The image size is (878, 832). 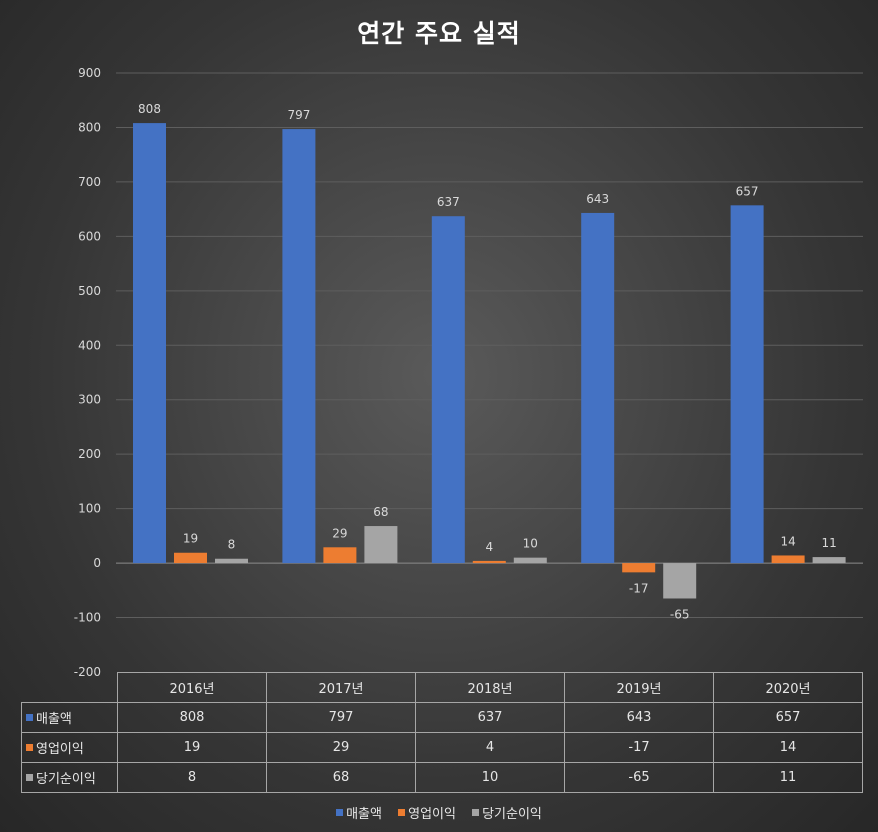 What do you see at coordinates (89, 345) in the screenshot?
I see `y-tick-label: 400` at bounding box center [89, 345].